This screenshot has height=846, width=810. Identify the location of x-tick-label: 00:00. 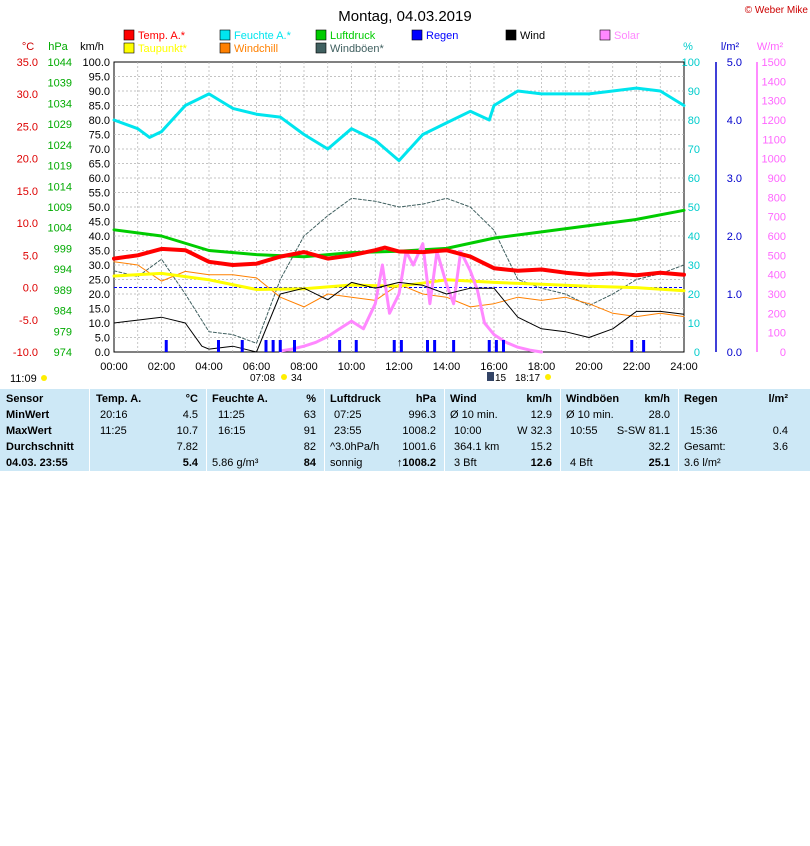
(114, 367).